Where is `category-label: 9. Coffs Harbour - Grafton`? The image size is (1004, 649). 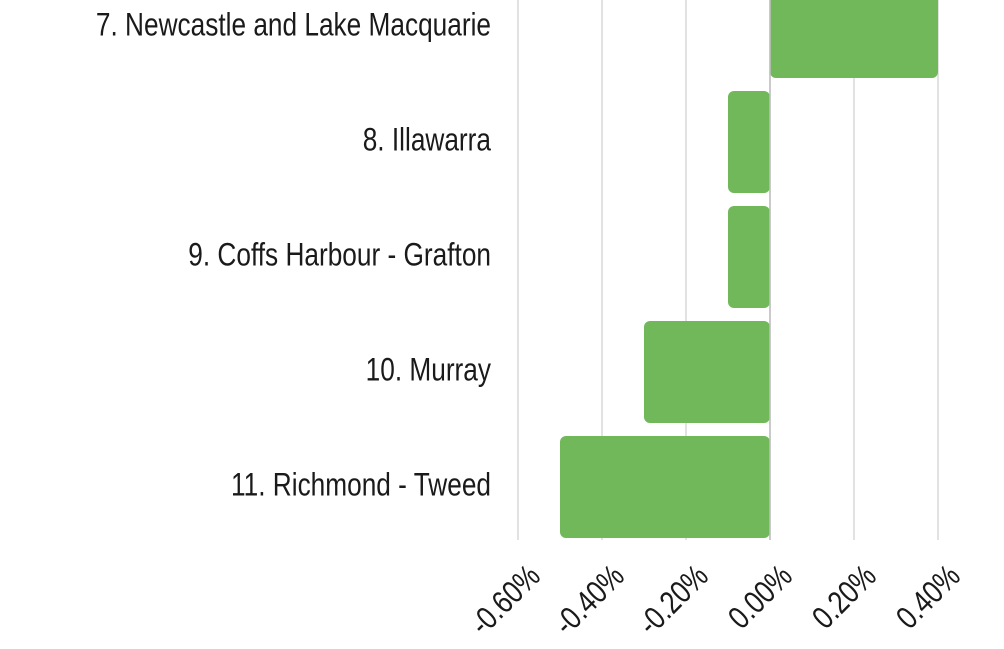
category-label: 9. Coffs Harbour - Grafton is located at coordinates (339, 255).